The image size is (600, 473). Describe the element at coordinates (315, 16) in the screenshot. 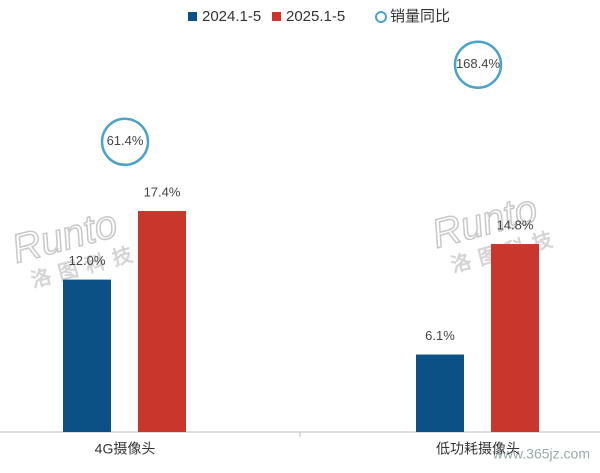

I see `legend-label: 2025.1-5` at that location.